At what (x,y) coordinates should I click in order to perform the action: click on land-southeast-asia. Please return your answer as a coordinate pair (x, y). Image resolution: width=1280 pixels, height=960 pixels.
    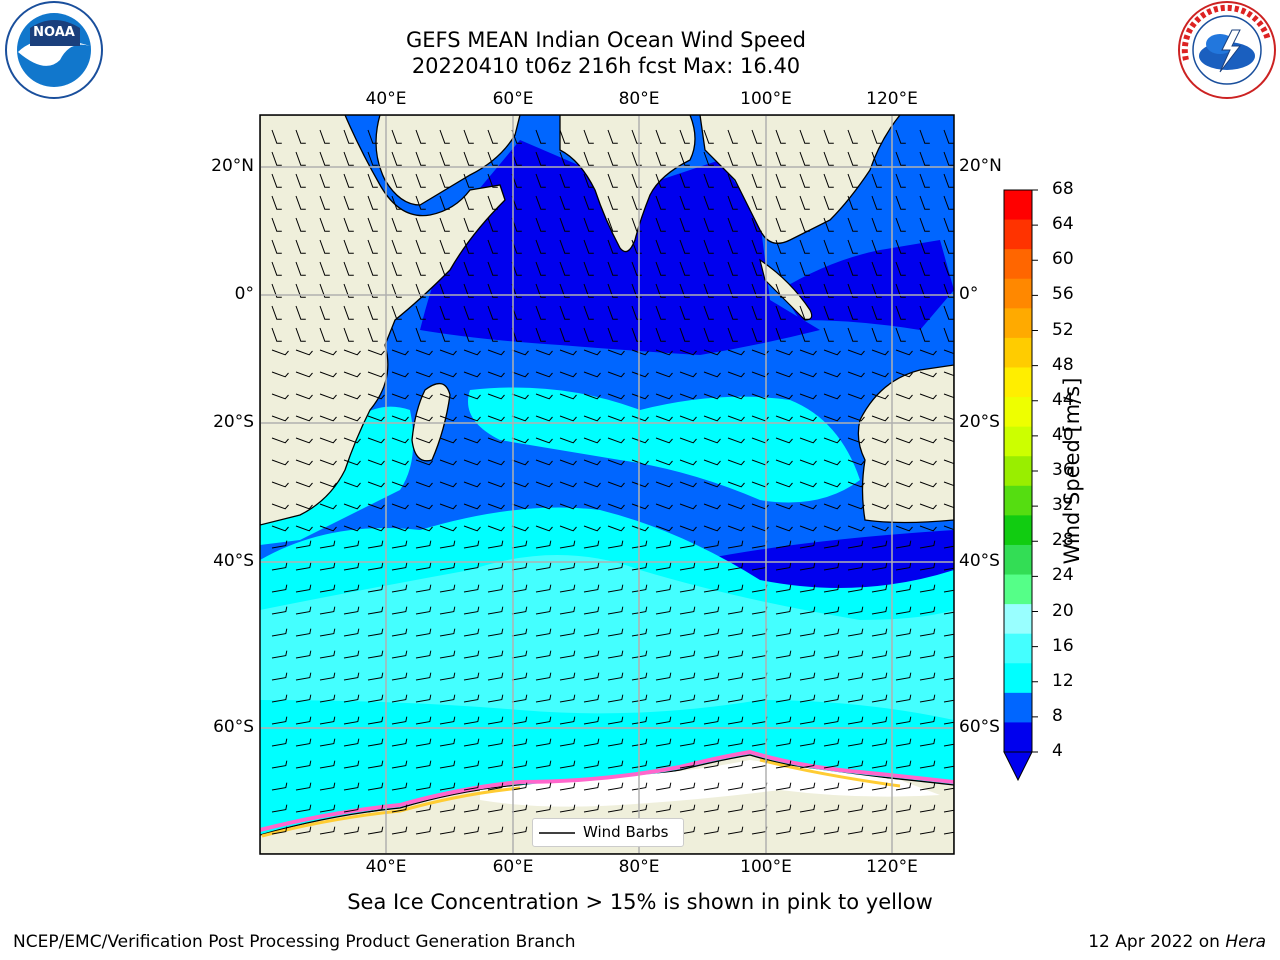
    Looking at the image, I should click on (800, 179).